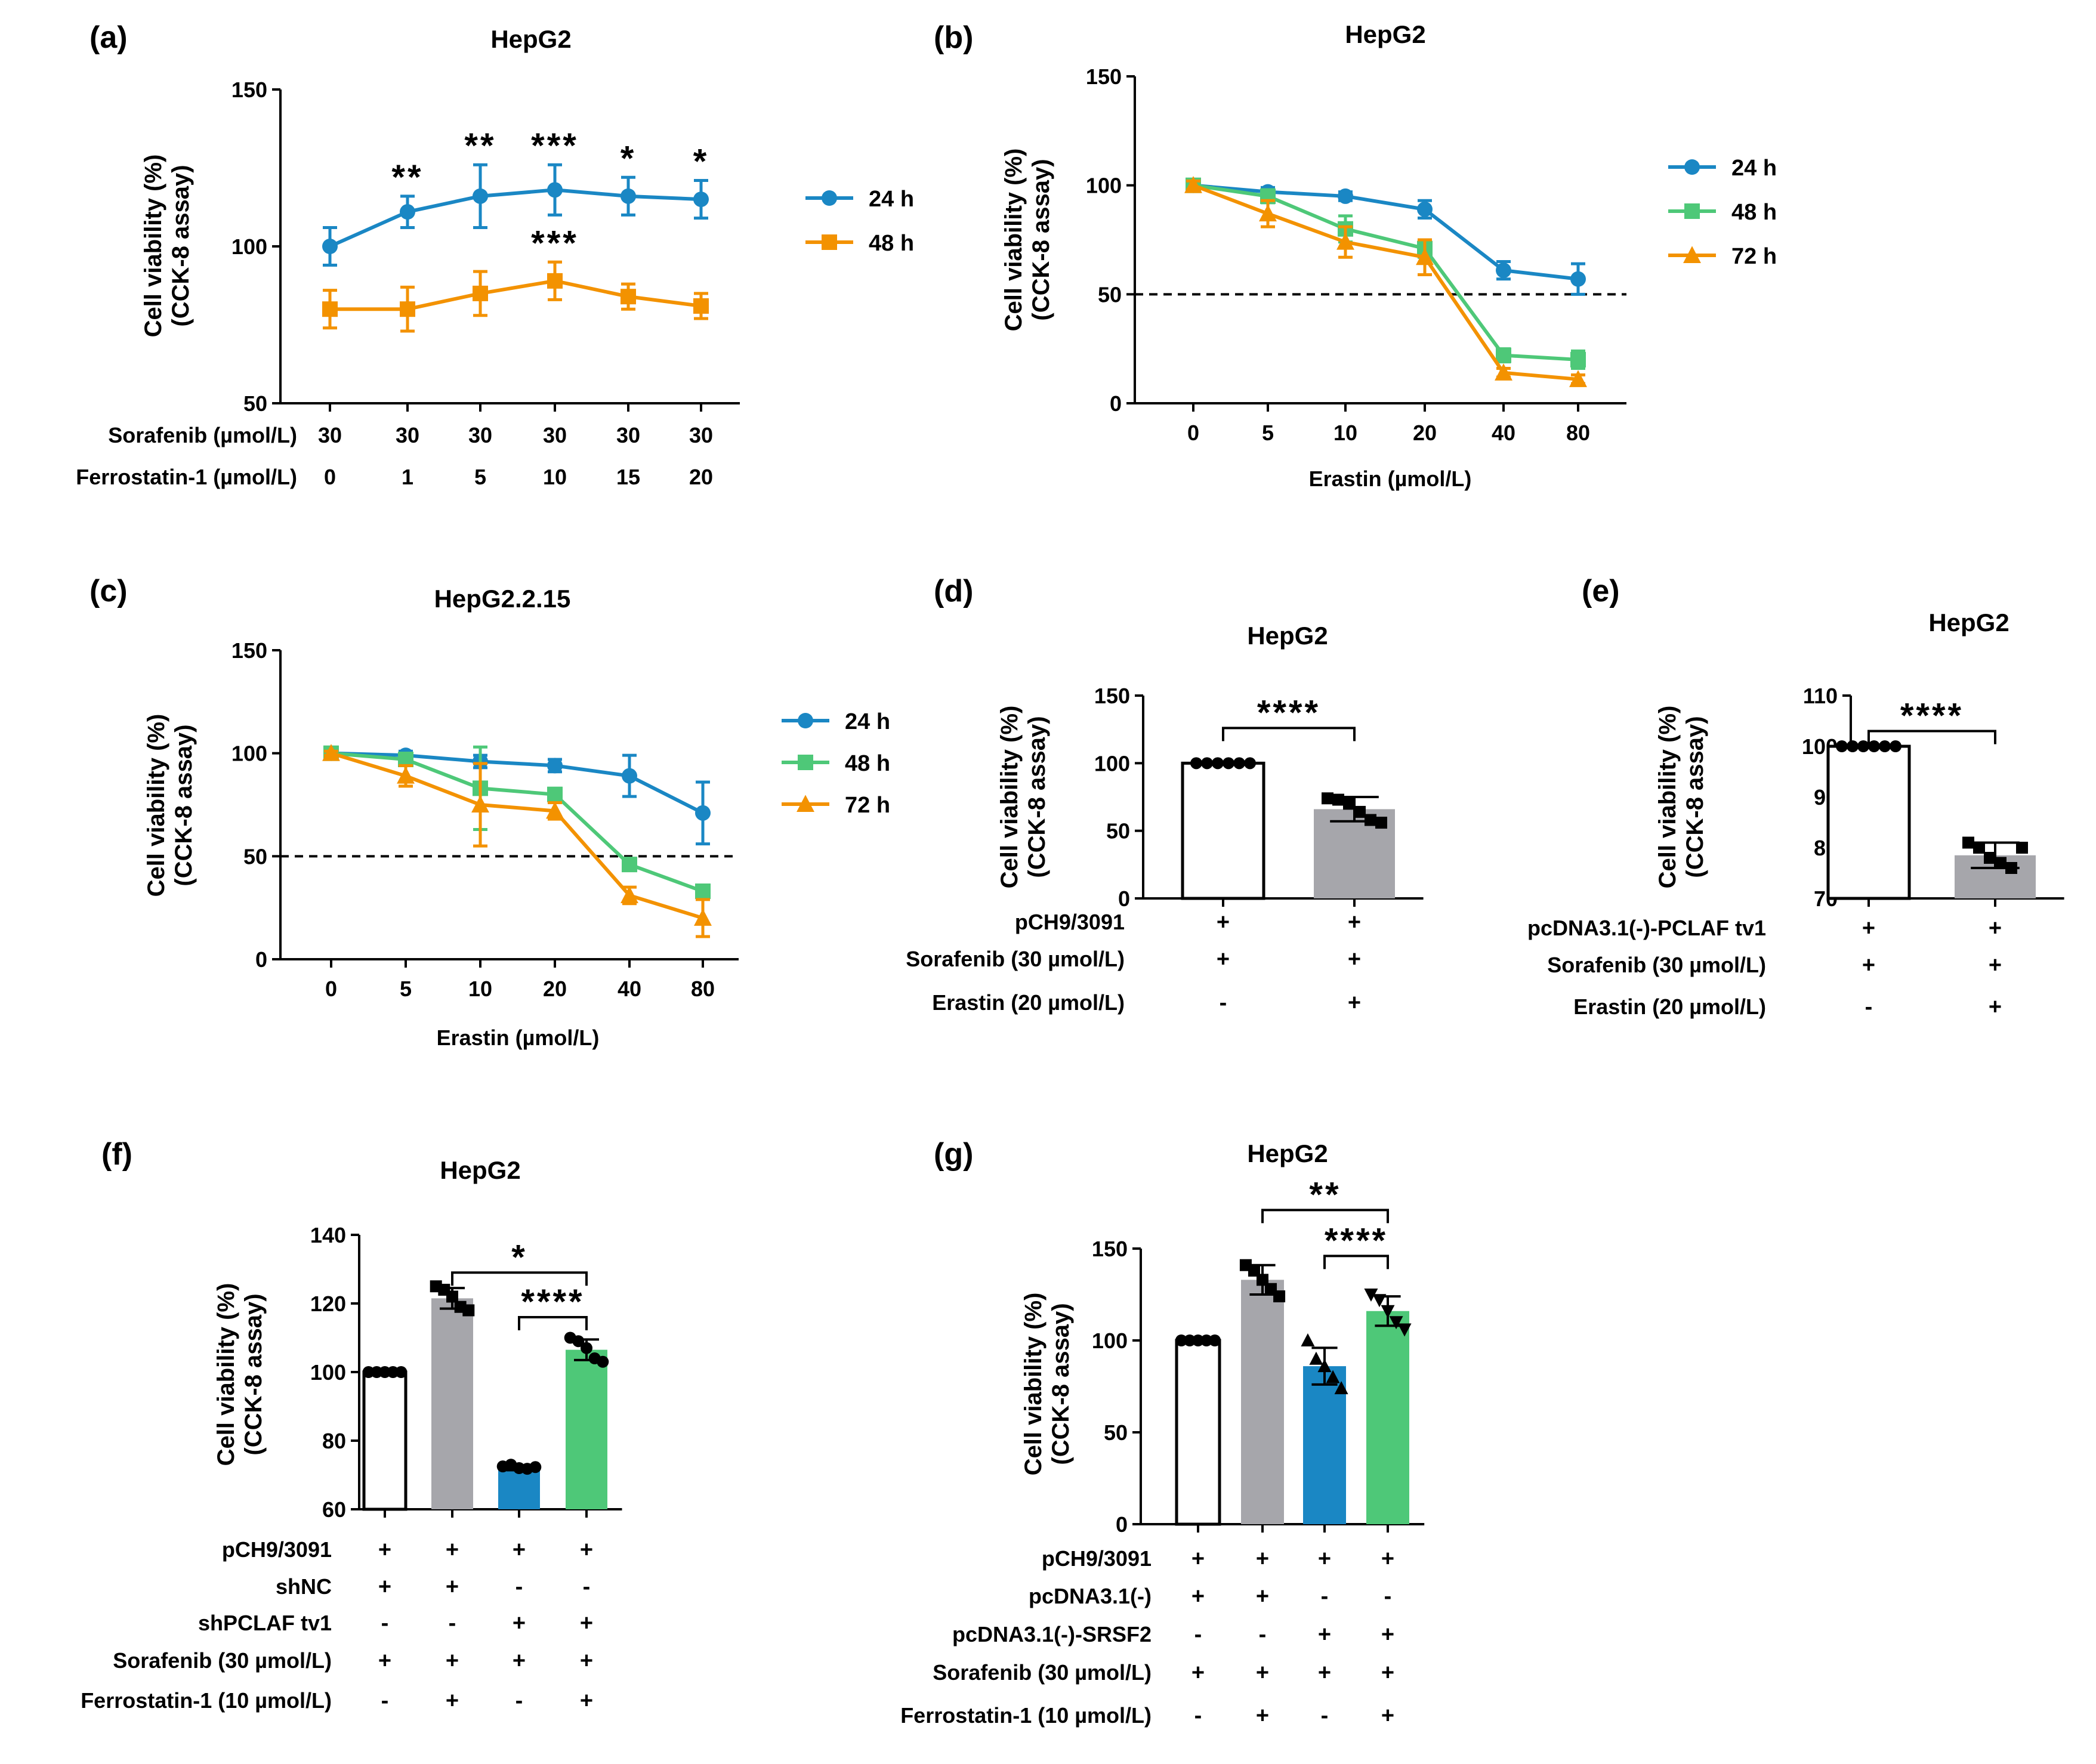  I want to click on panel-b-series-line, so click(1386, 282).